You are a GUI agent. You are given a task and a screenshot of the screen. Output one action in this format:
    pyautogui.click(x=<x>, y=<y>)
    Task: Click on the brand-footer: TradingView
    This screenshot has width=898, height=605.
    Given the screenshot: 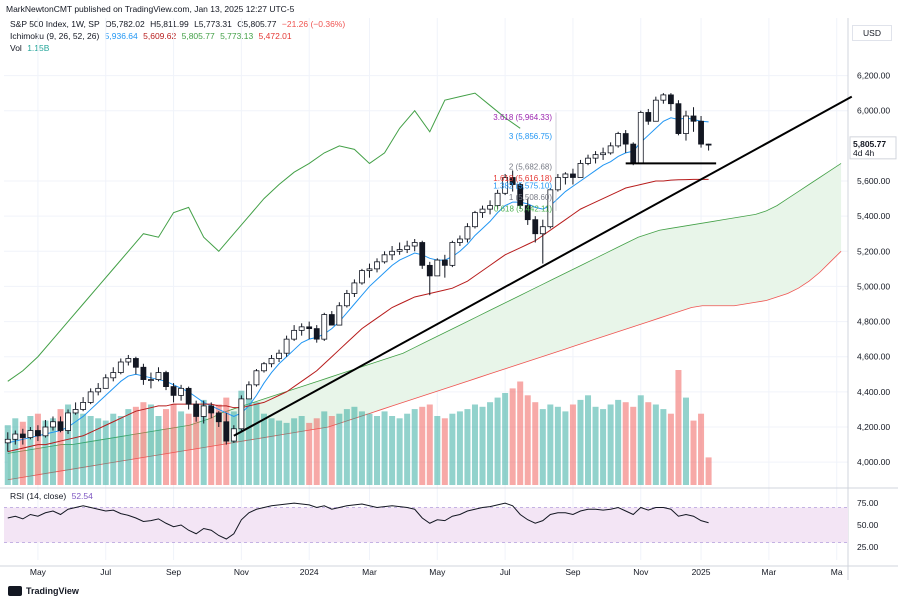 What is the action you would take?
    pyautogui.click(x=43, y=591)
    